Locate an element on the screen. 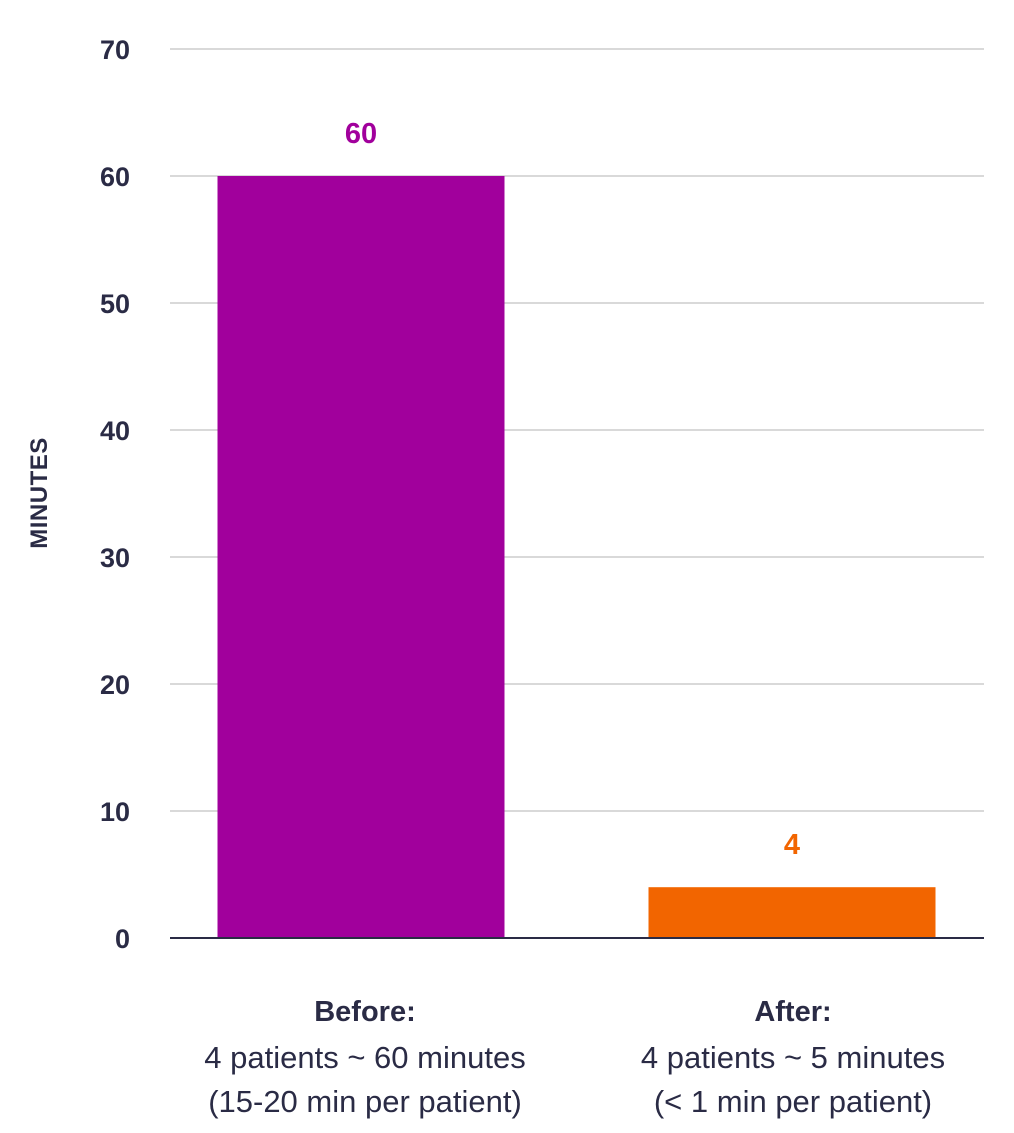 This screenshot has width=1014, height=1133. y-tick-label: 40 is located at coordinates (115, 431).